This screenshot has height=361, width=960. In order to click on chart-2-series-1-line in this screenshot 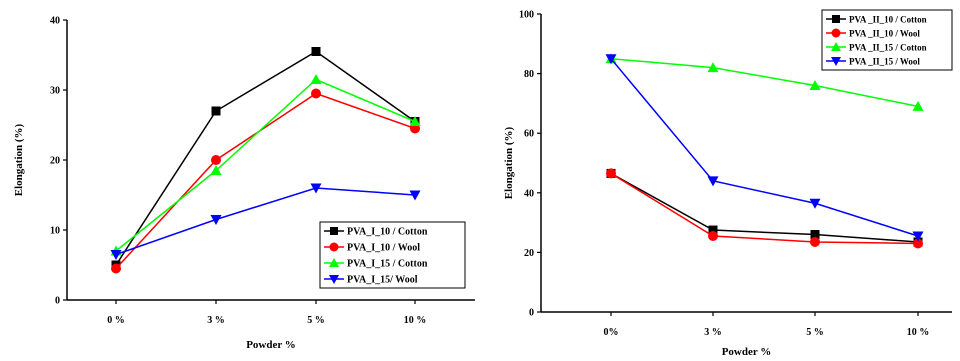, I will do `click(764, 207)`.